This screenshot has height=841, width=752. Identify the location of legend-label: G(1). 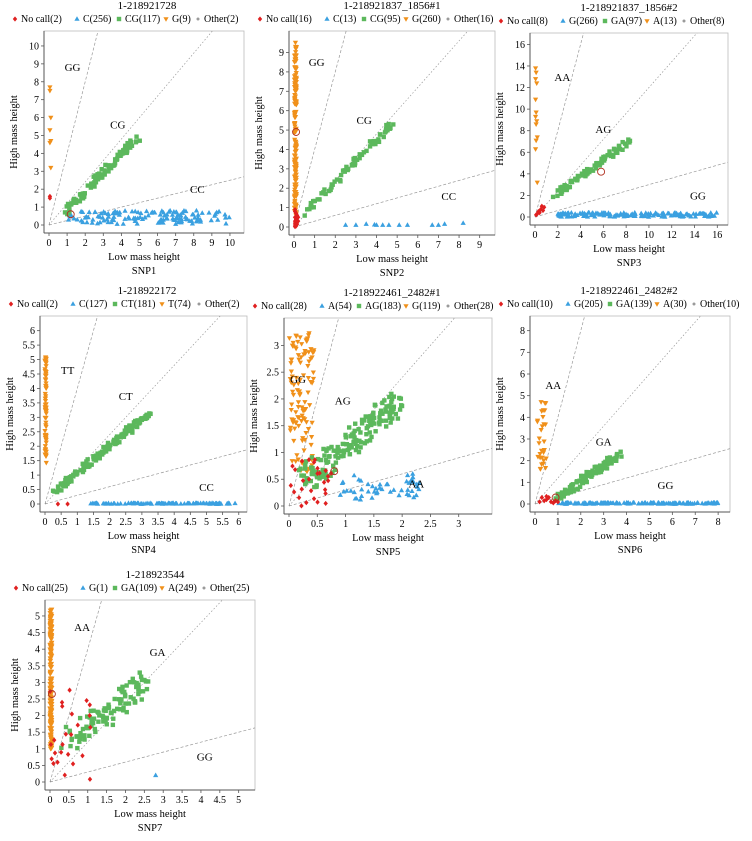
(98, 588).